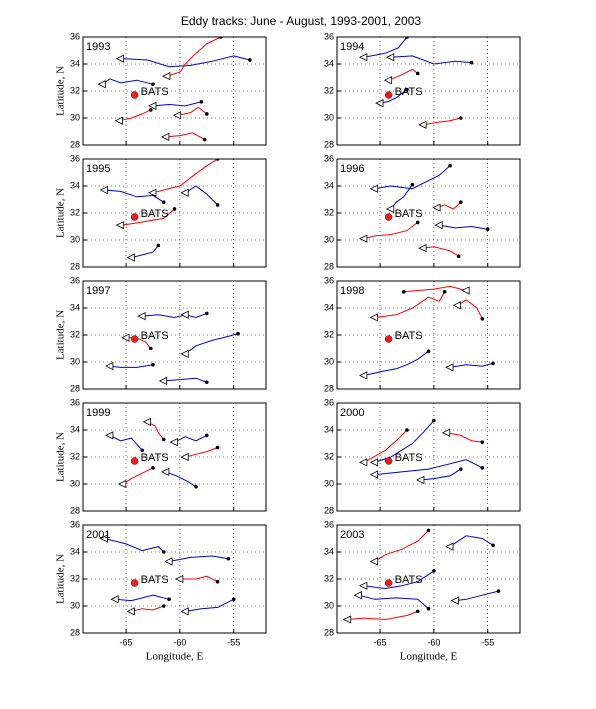  I want to click on x-tick-label: -55, so click(487, 642).